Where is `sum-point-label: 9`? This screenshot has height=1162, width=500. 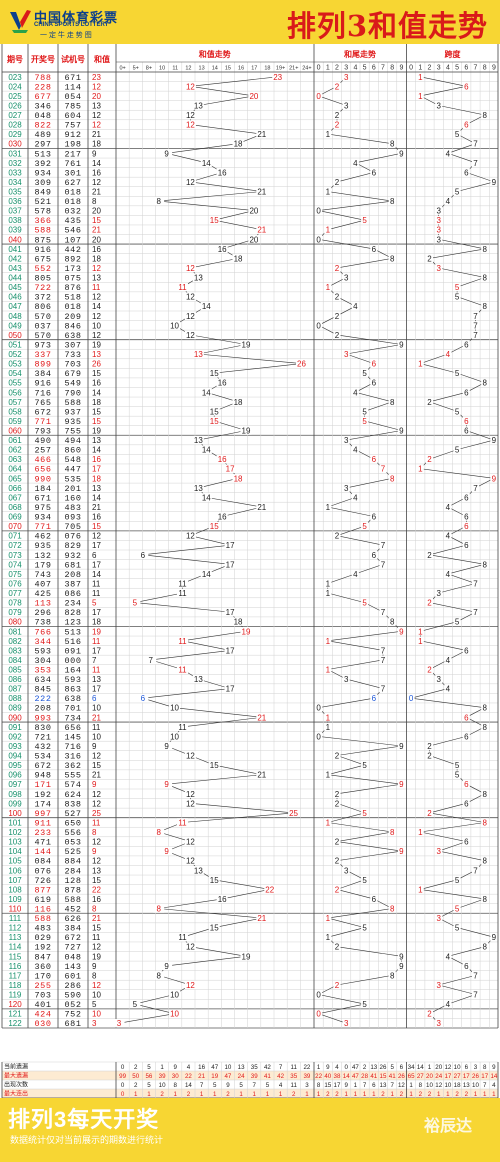 sum-point-label: 9 is located at coordinates (166, 746).